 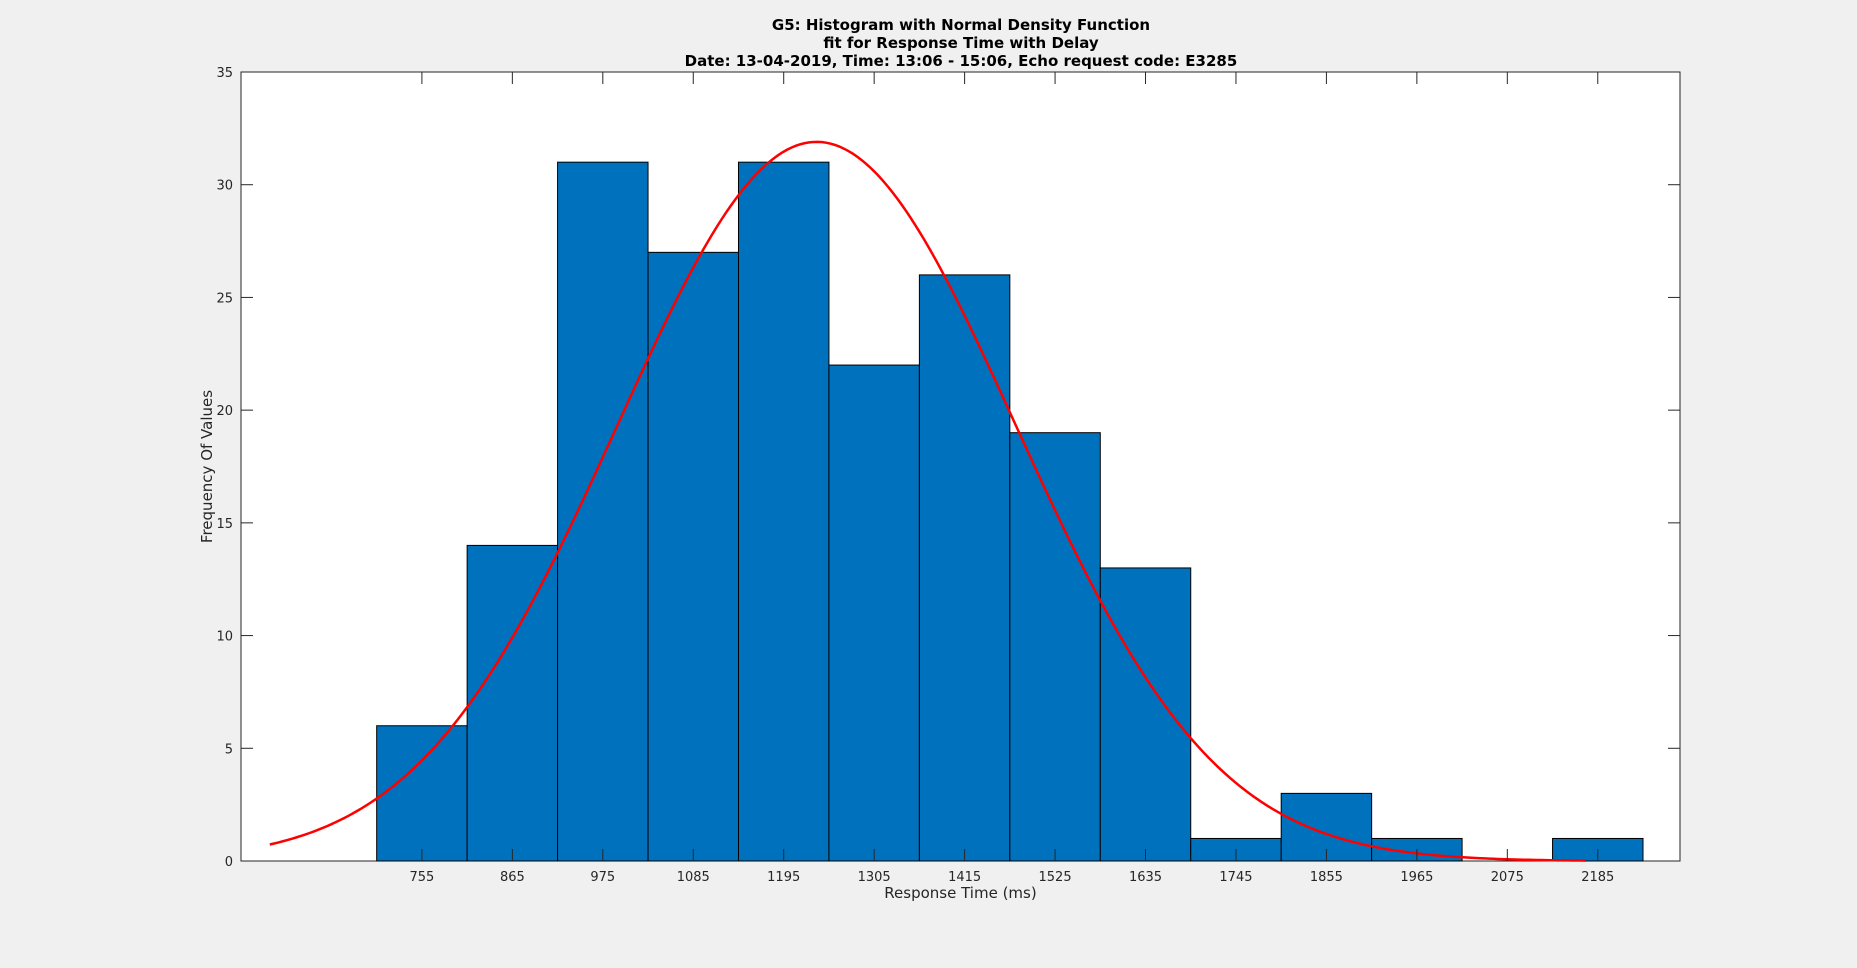 What do you see at coordinates (1055, 877) in the screenshot?
I see `x-tick-label: 1525` at bounding box center [1055, 877].